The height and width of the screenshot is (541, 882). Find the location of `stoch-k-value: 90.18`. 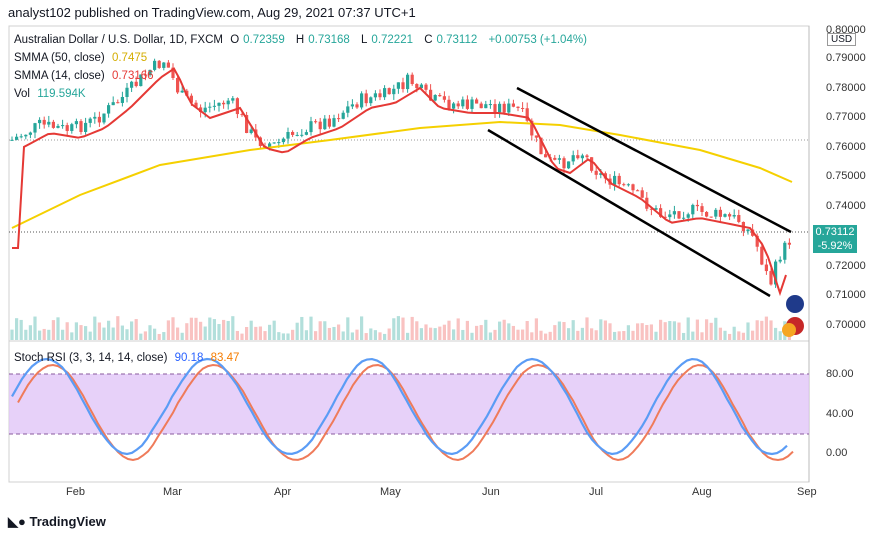

stoch-k-value: 90.18 is located at coordinates (189, 358).